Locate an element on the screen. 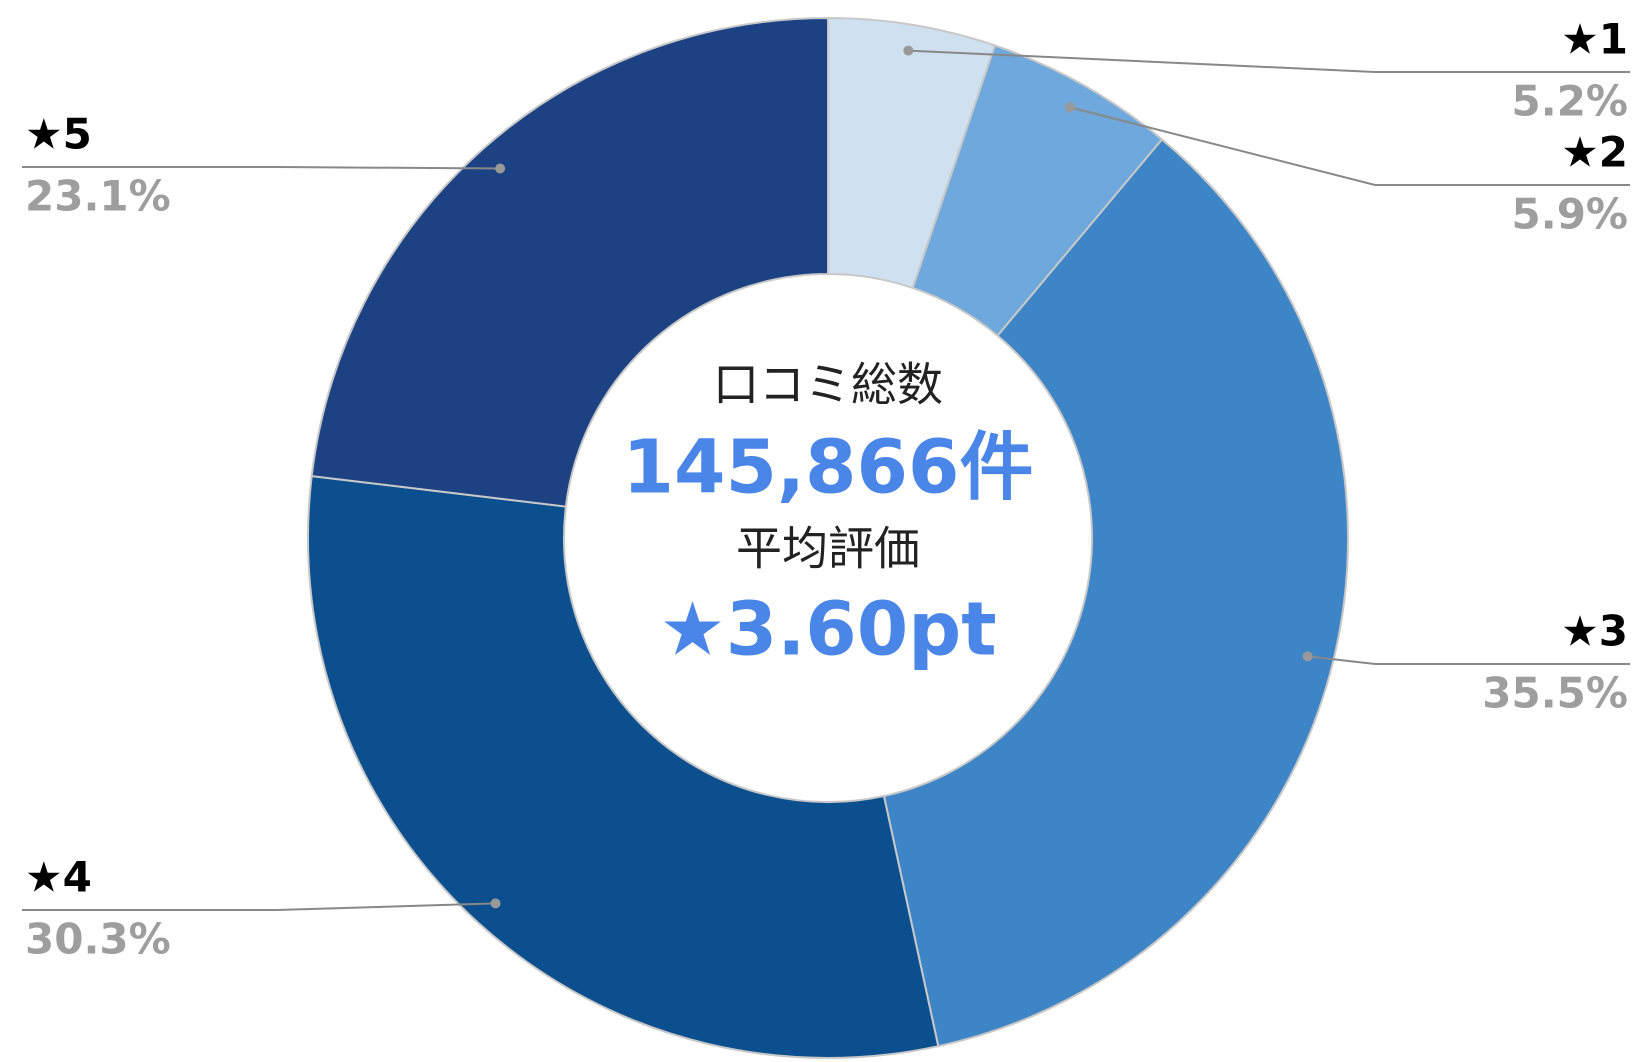 The height and width of the screenshot is (1062, 1652). slice-value-label: 35.5% is located at coordinates (1555, 693).